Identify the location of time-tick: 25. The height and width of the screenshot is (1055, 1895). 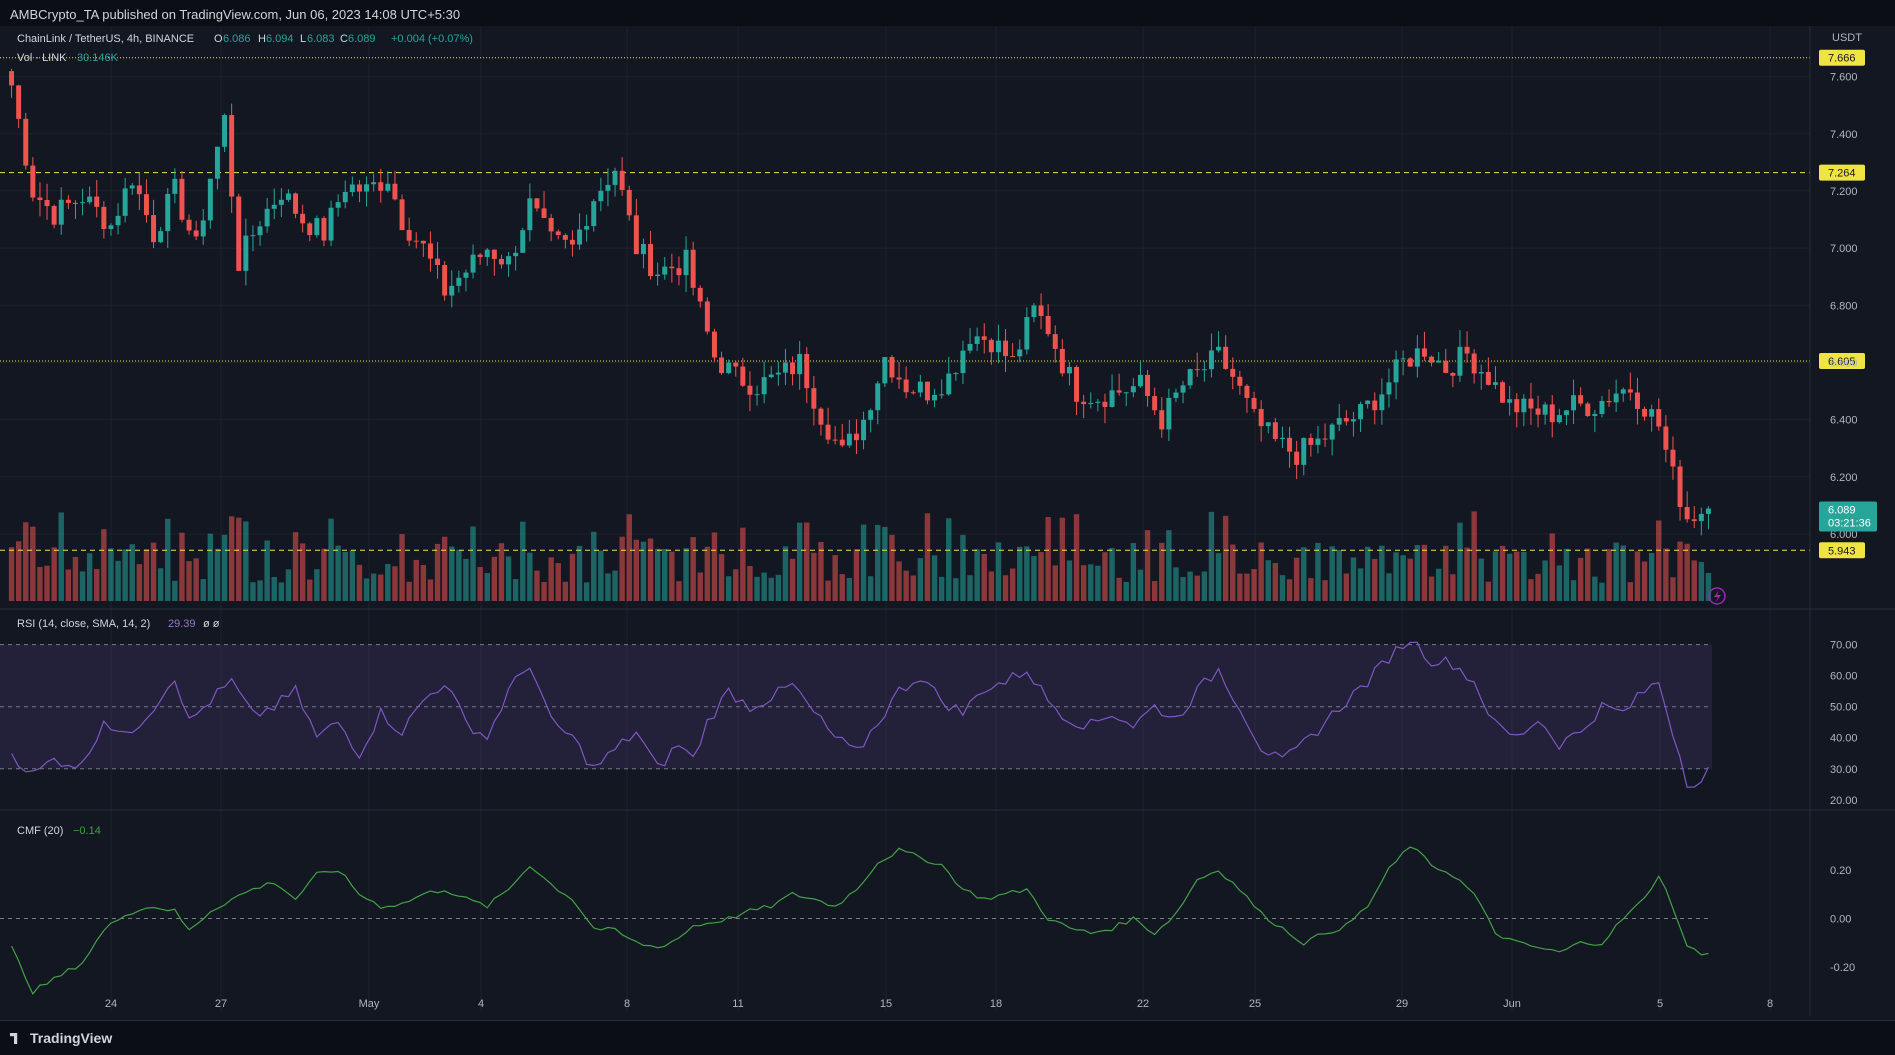
(1255, 1004).